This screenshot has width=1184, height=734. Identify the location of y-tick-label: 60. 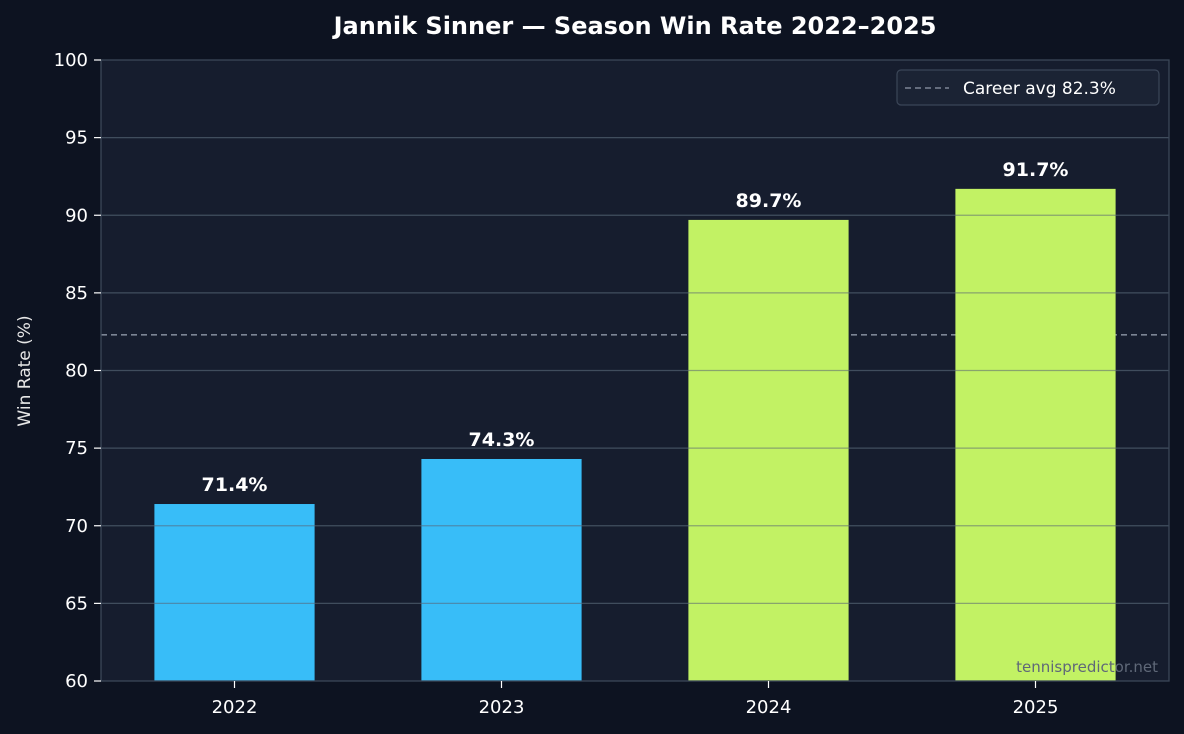
(76, 681).